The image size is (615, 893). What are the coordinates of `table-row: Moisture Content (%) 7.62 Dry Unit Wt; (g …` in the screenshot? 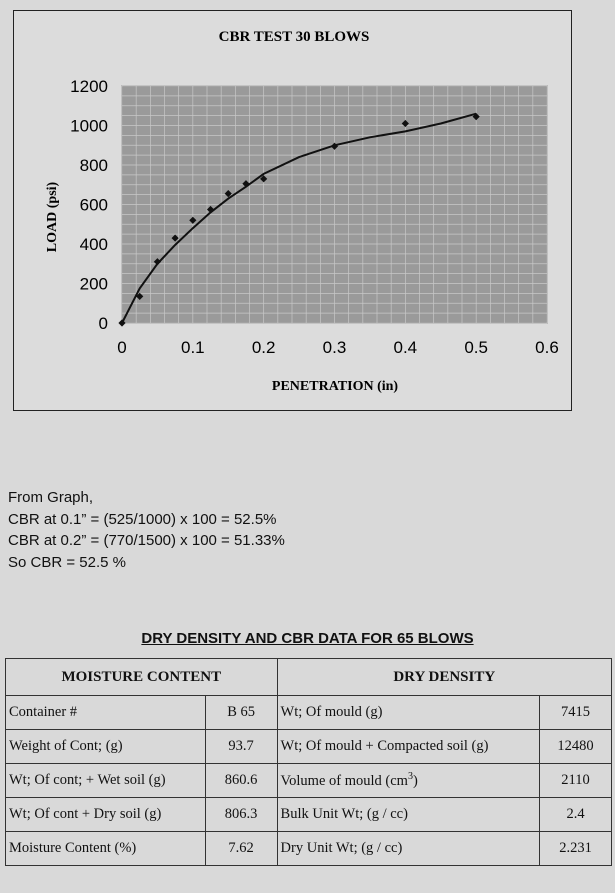 It's located at (308, 848).